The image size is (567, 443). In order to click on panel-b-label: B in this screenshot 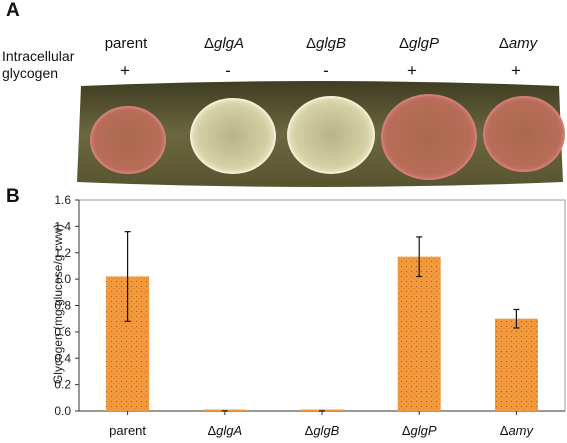, I will do `click(13, 196)`.